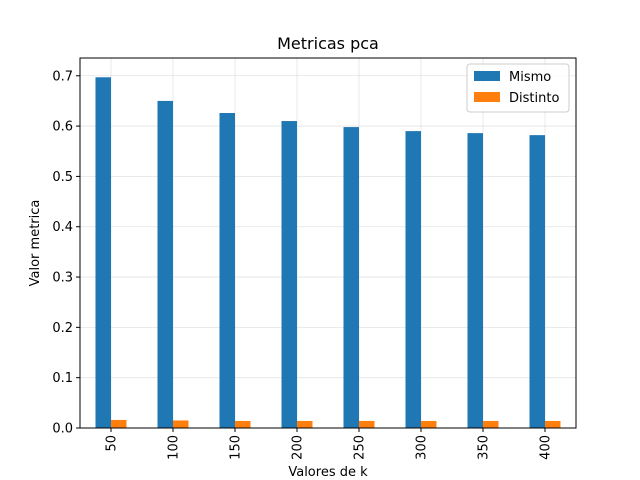 This screenshot has height=480, width=640. Describe the element at coordinates (62, 127) in the screenshot. I see `y-tick-label: 0.6` at that location.